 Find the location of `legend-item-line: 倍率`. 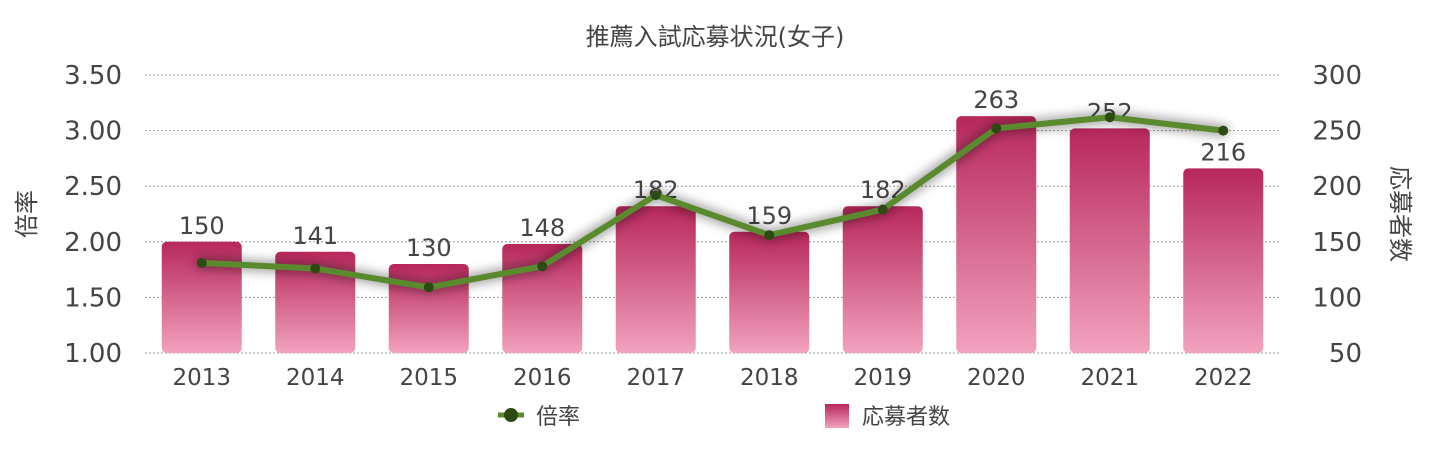

legend-item-line: 倍率 is located at coordinates (539, 417).